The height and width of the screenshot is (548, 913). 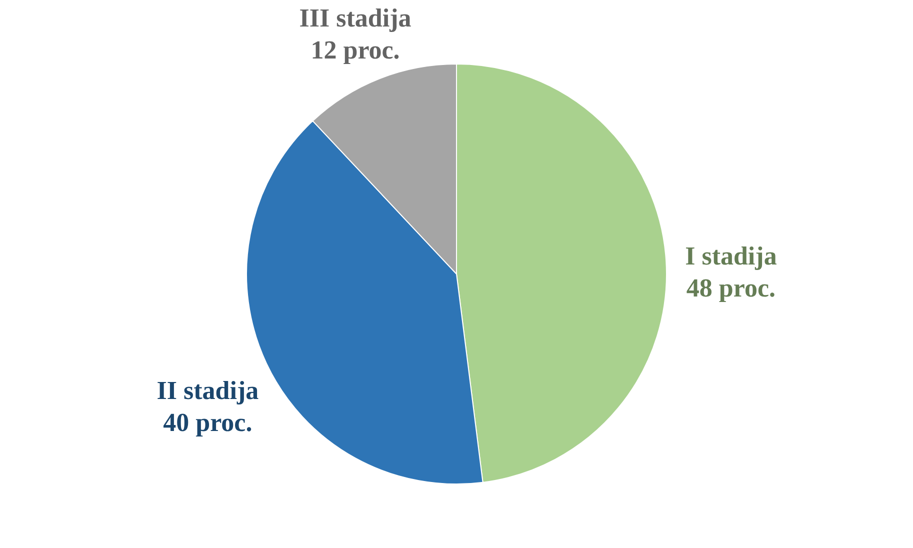 What do you see at coordinates (207, 391) in the screenshot?
I see `slice-label: II stadija` at bounding box center [207, 391].